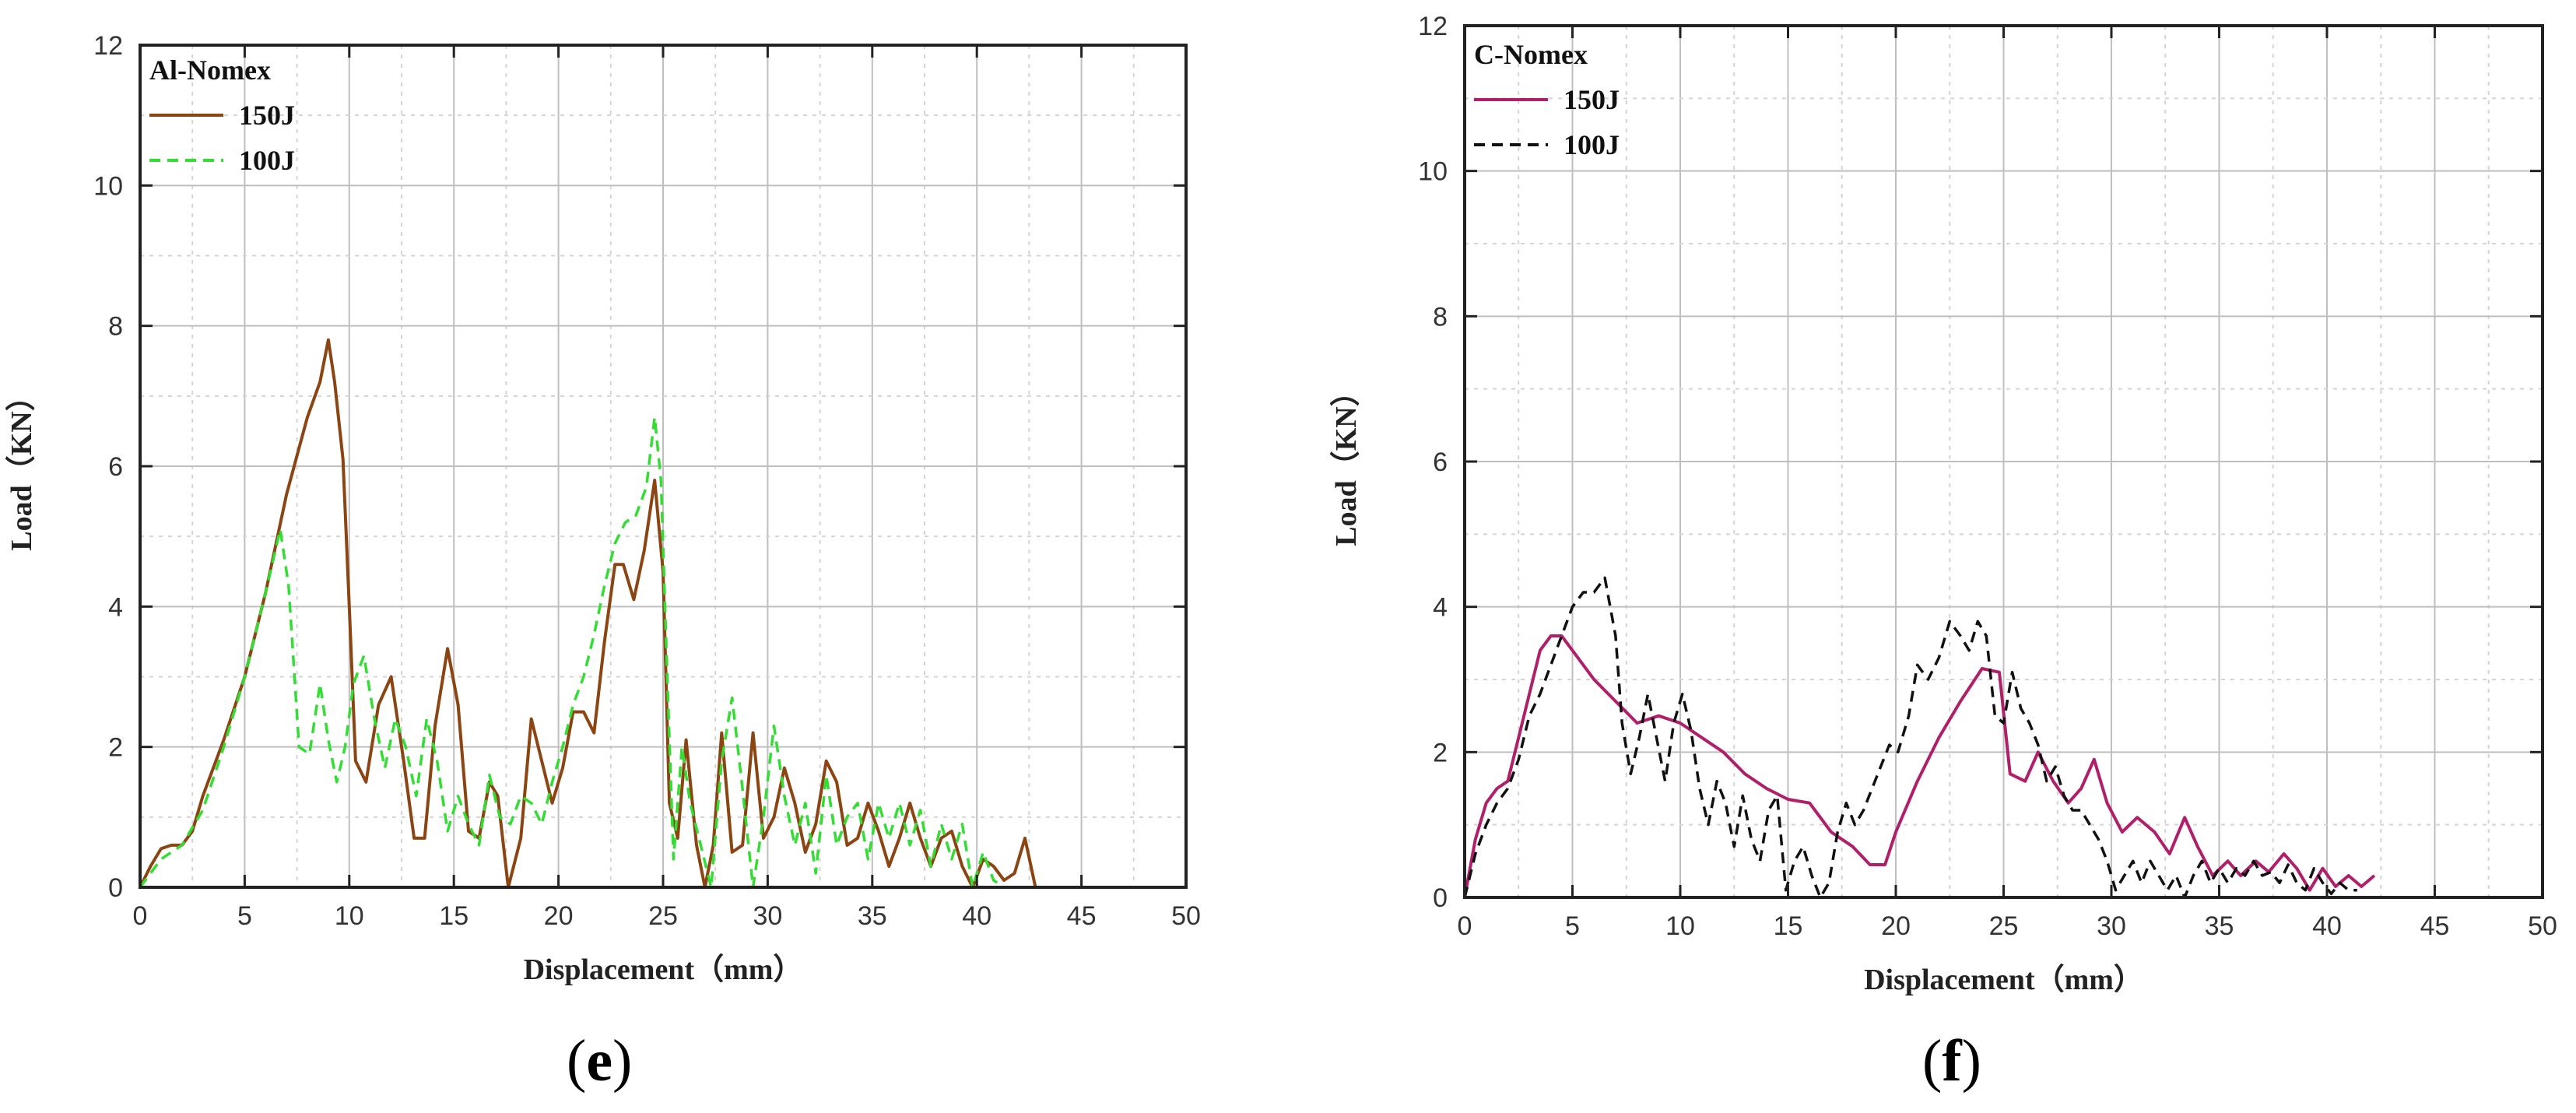 This screenshot has height=1113, width=2576. I want to click on caption-e: (e), so click(600, 1061).